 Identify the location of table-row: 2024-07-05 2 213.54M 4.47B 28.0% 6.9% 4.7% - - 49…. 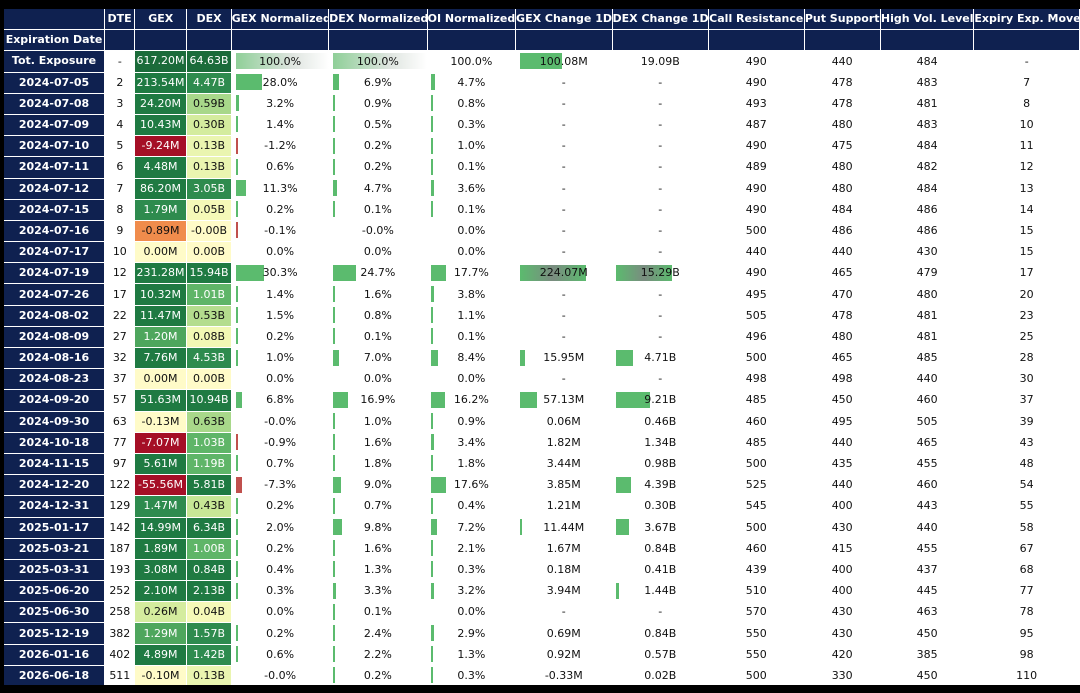
(542, 83).